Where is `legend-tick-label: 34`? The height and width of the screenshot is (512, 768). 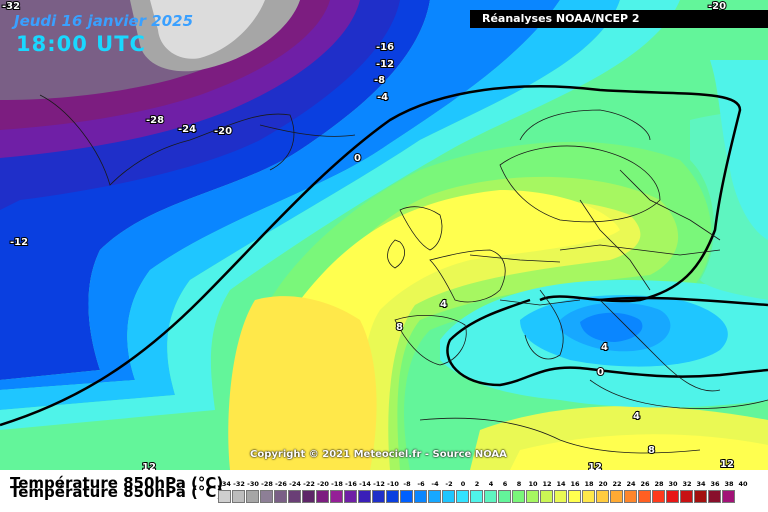 legend-tick-label: 34 is located at coordinates (701, 484).